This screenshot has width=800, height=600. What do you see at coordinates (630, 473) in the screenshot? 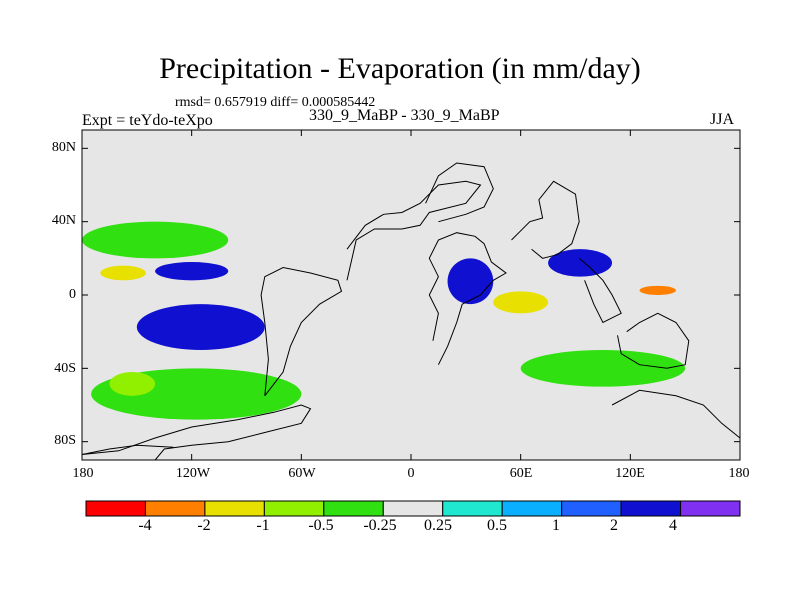
I see `x-tick-label: 120E` at bounding box center [630, 473].